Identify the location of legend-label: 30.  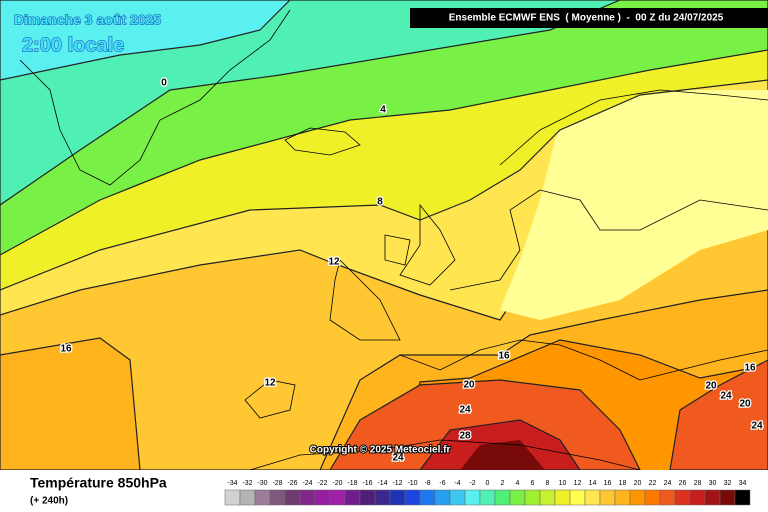
(713, 483).